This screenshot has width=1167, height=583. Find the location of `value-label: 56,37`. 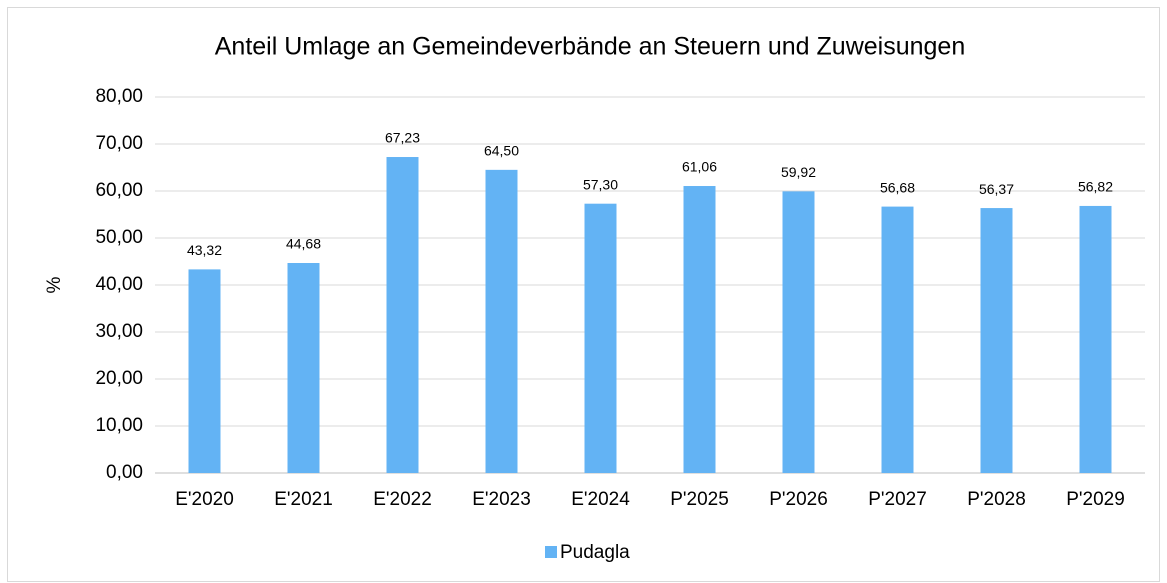

value-label: 56,37 is located at coordinates (996, 189).